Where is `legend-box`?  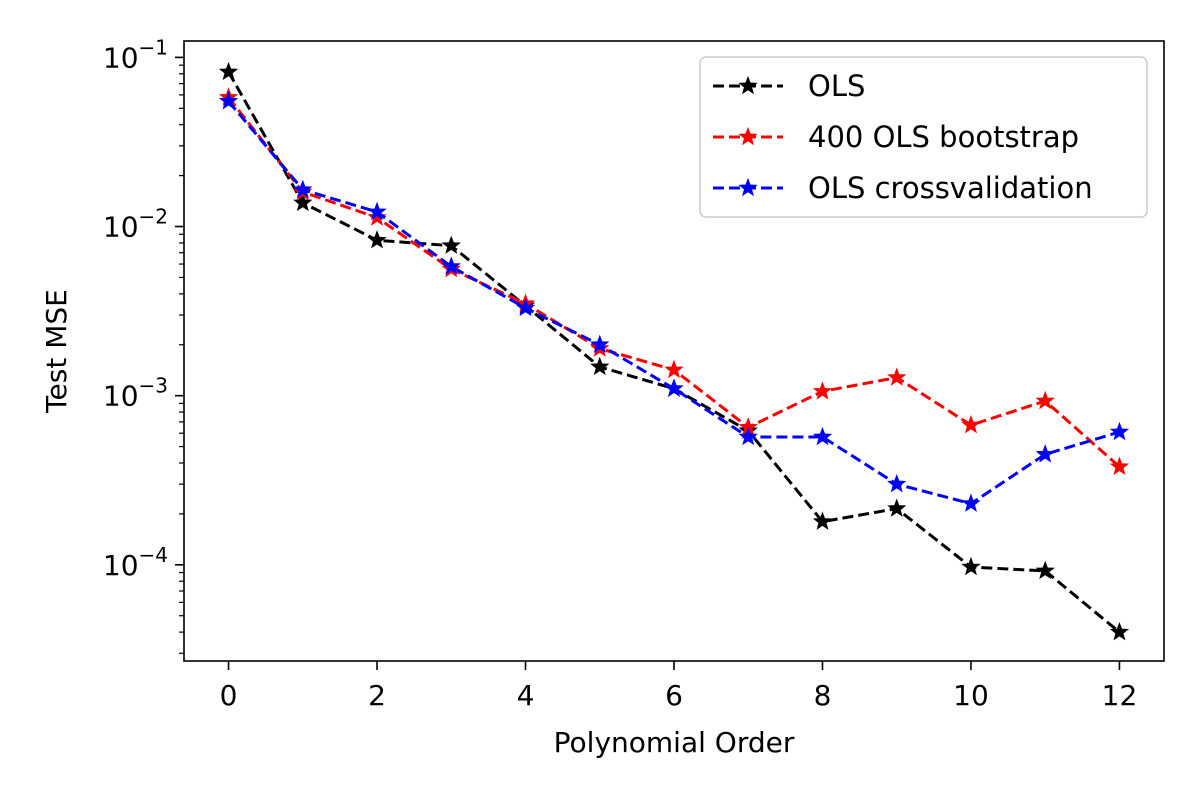
legend-box is located at coordinates (923, 137).